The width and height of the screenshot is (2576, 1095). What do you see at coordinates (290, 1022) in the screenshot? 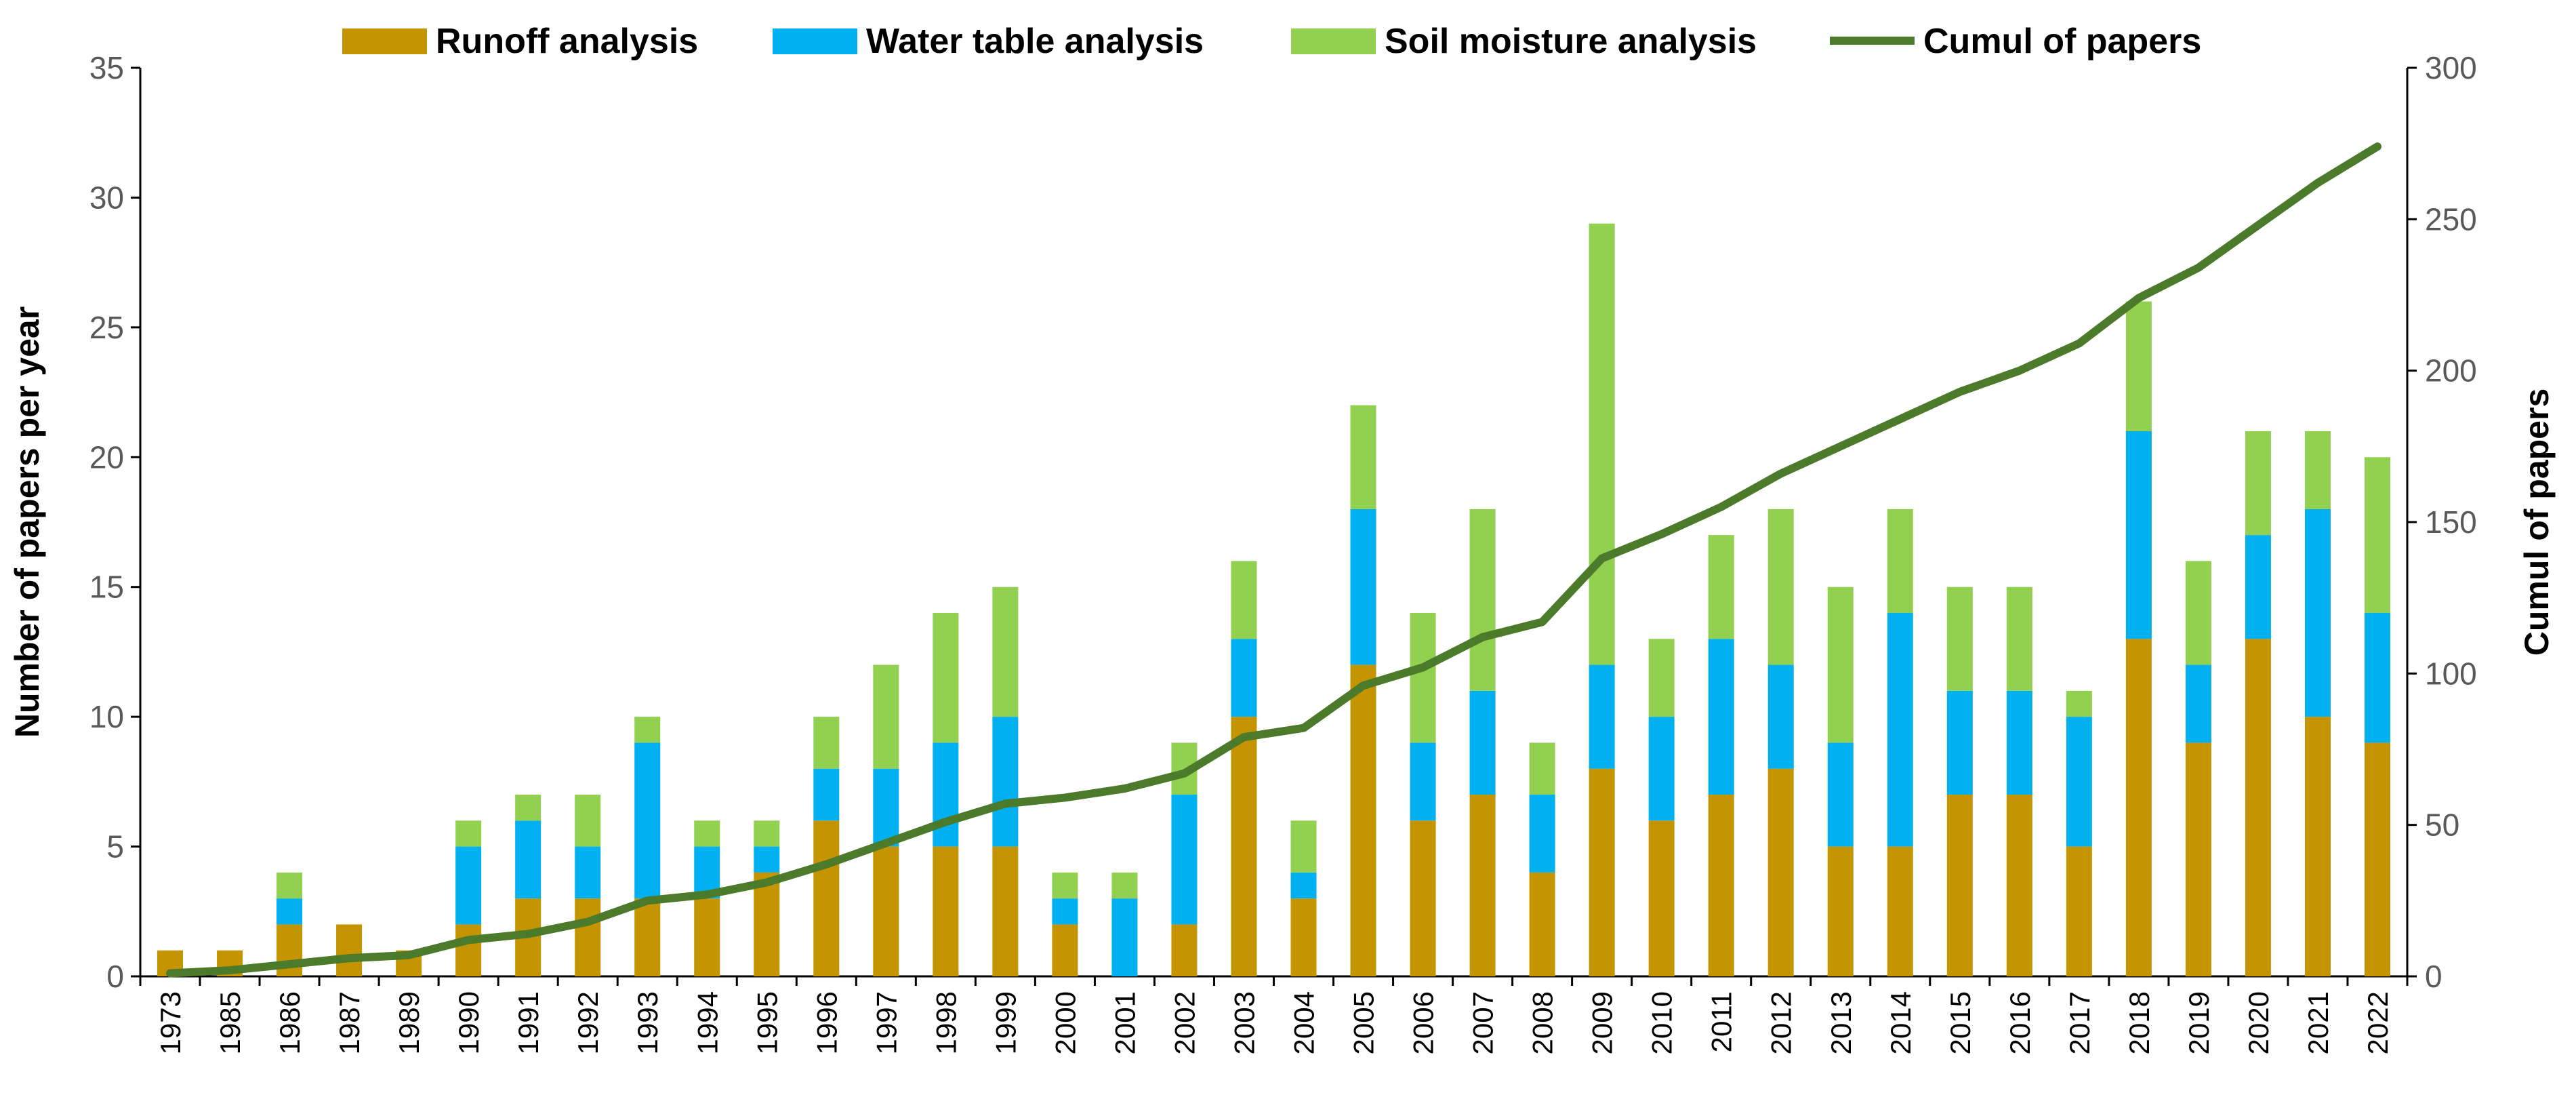
I see `x-tick-label: 1986` at bounding box center [290, 1022].